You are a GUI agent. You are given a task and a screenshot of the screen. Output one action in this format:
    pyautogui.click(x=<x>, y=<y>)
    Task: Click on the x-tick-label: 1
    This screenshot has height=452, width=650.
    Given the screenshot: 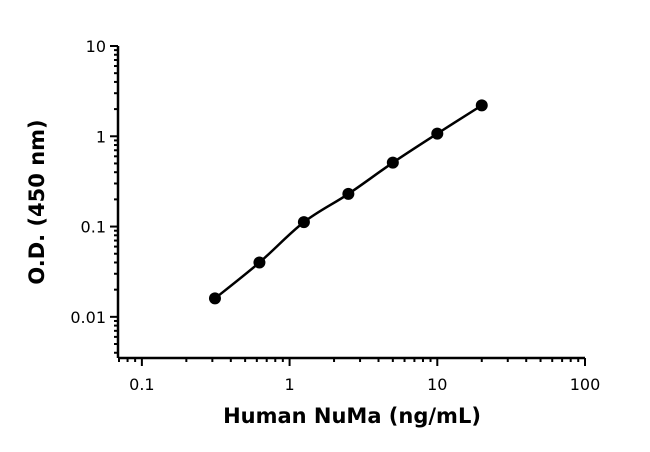 What is the action you would take?
    pyautogui.click(x=289, y=384)
    